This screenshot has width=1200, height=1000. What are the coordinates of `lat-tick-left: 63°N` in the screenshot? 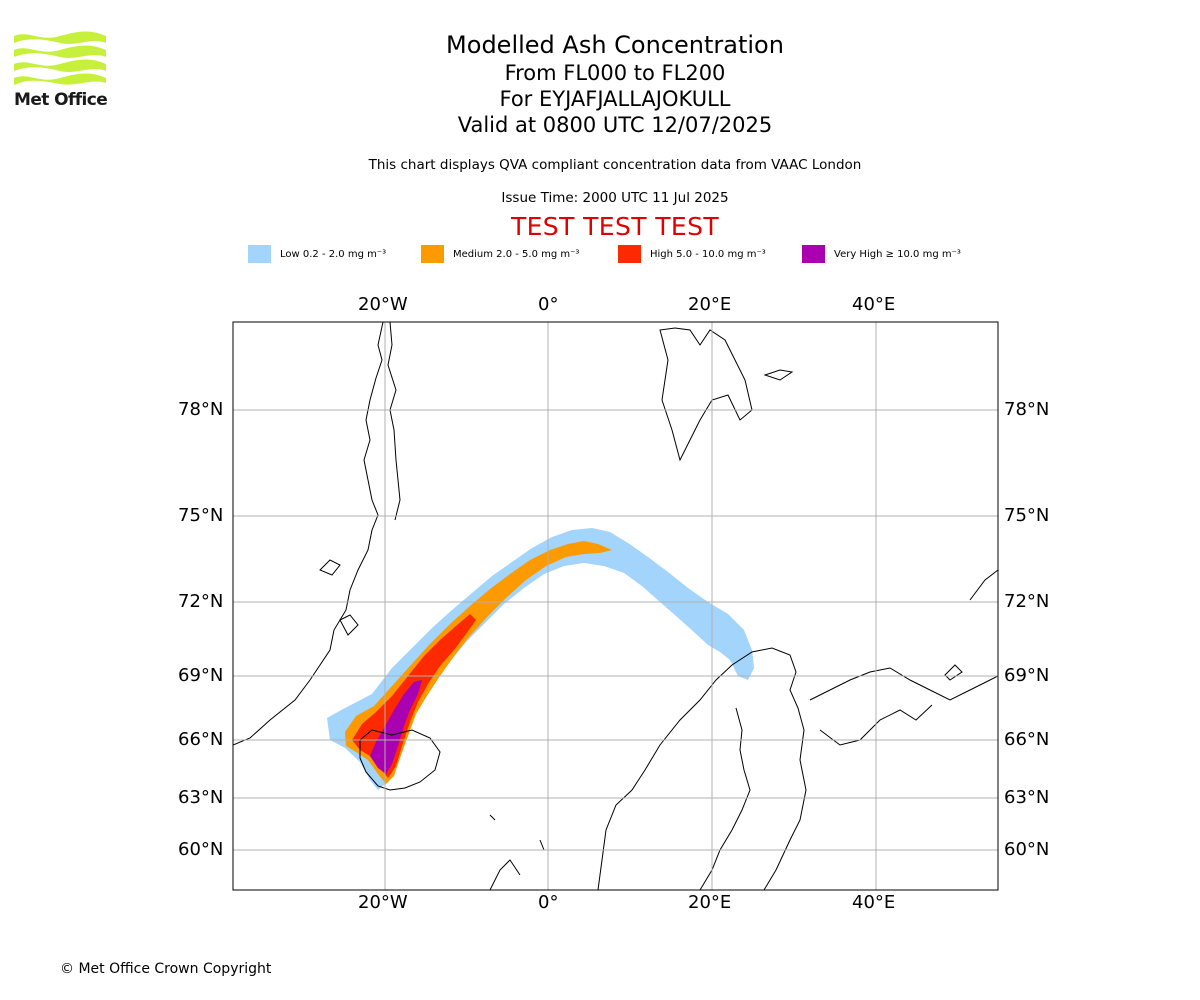 It's located at (201, 797).